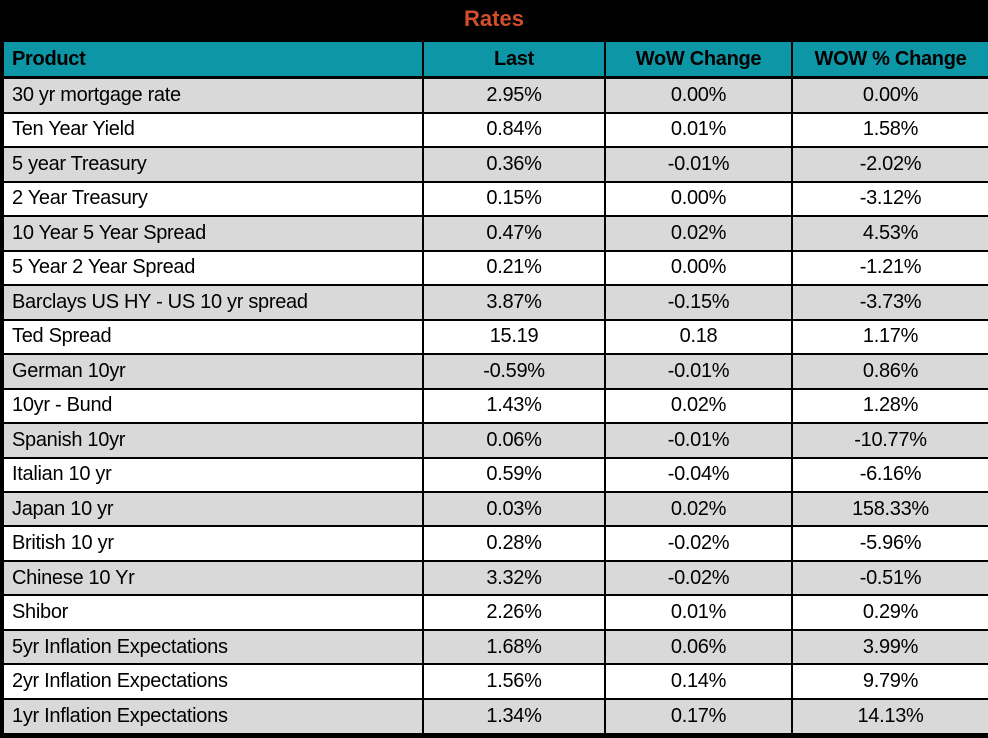 Image resolution: width=988 pixels, height=738 pixels. What do you see at coordinates (889, 681) in the screenshot?
I see `cell-wow-pct-change: 9.79%` at bounding box center [889, 681].